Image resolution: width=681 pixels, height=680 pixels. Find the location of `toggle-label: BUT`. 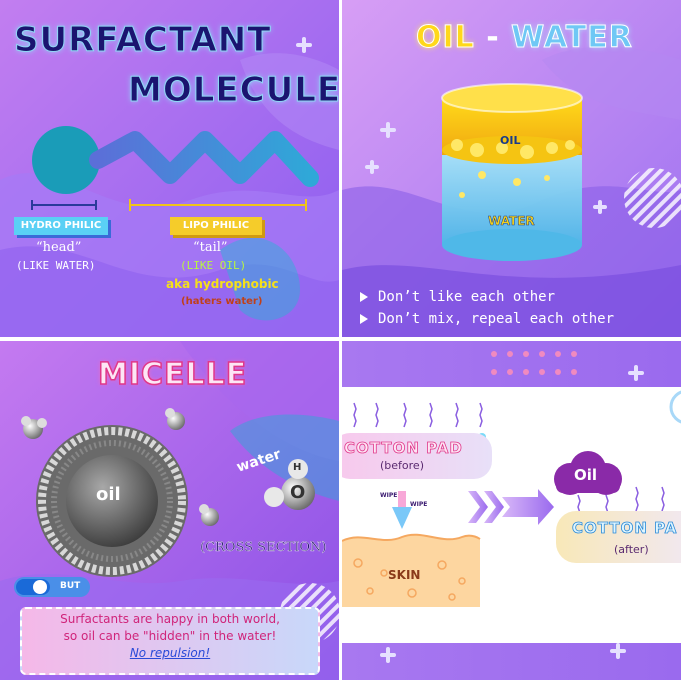

toggle-label: BUT is located at coordinates (70, 586).